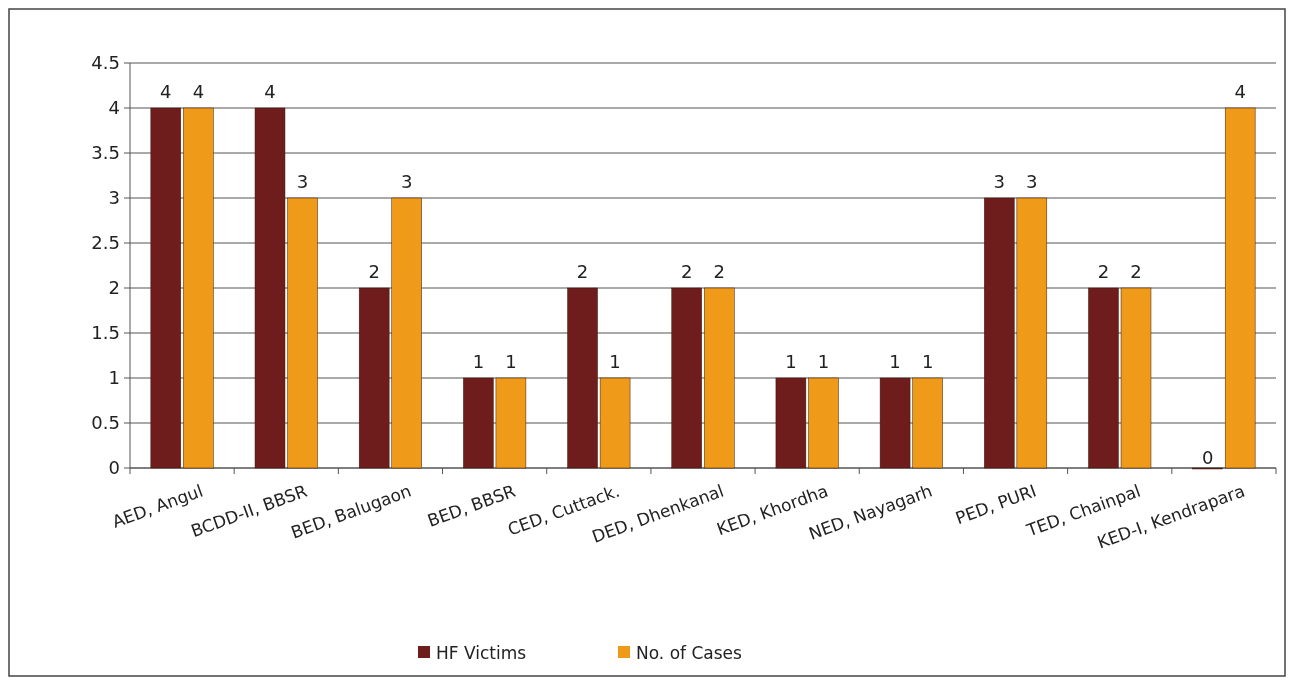  What do you see at coordinates (105, 423) in the screenshot?
I see `y-tick-label: 0.5` at bounding box center [105, 423].